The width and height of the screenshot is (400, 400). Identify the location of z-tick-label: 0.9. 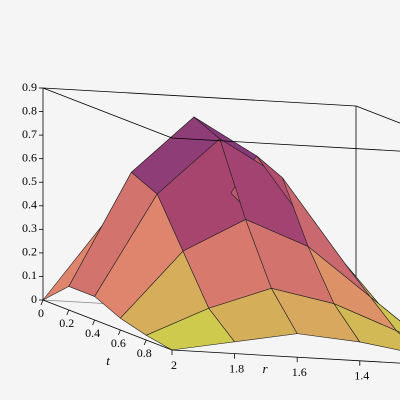
(29, 87).